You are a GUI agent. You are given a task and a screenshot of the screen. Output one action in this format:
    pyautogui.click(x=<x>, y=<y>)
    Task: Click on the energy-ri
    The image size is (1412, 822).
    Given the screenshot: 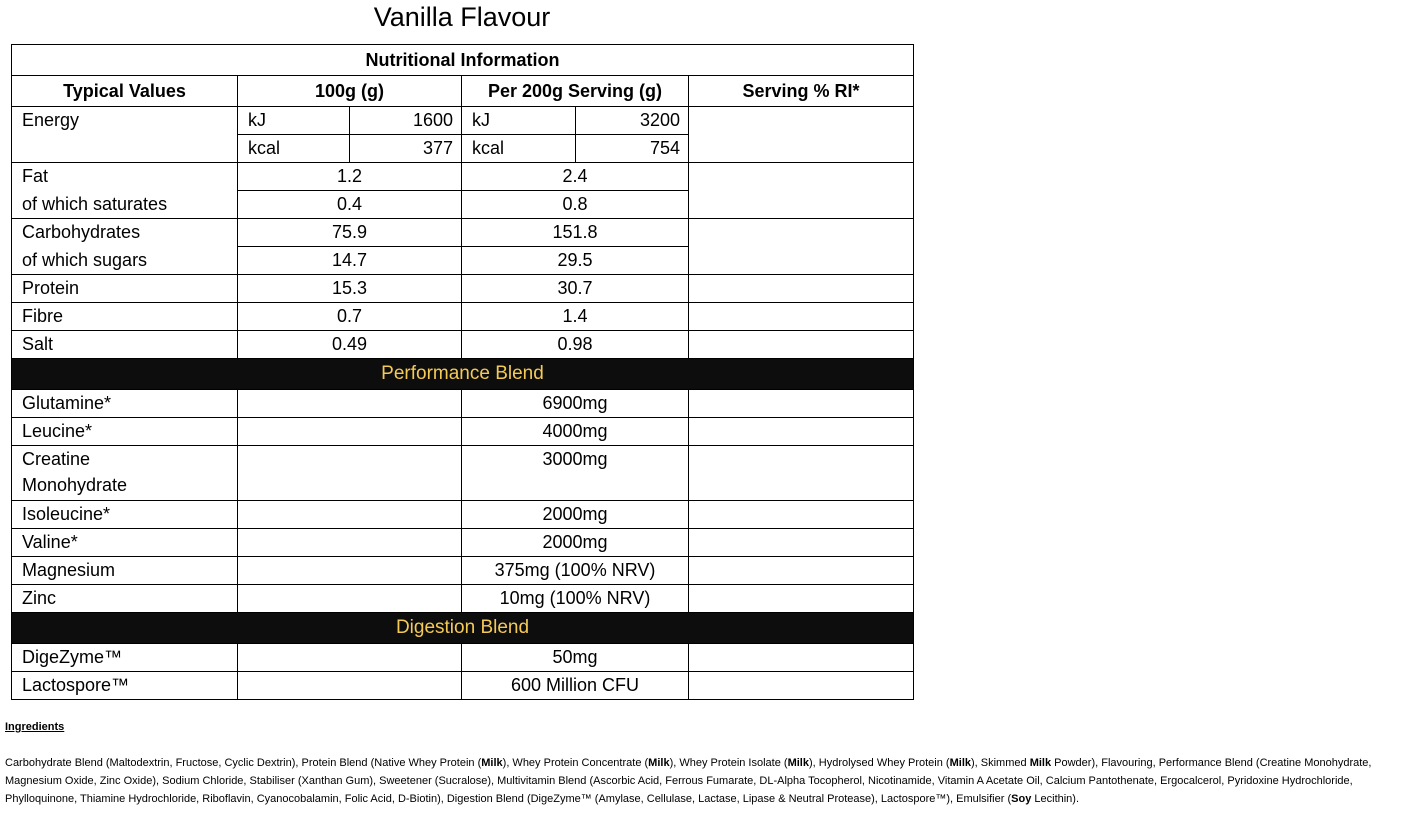 What is the action you would take?
    pyautogui.click(x=801, y=134)
    